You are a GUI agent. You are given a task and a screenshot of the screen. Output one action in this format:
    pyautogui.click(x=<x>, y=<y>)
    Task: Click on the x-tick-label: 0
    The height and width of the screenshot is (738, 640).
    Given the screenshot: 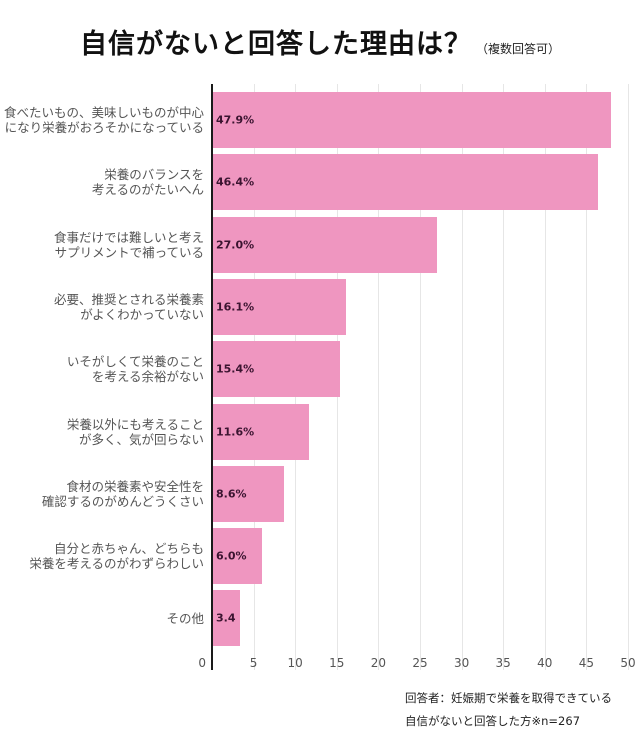 What is the action you would take?
    pyautogui.click(x=202, y=663)
    